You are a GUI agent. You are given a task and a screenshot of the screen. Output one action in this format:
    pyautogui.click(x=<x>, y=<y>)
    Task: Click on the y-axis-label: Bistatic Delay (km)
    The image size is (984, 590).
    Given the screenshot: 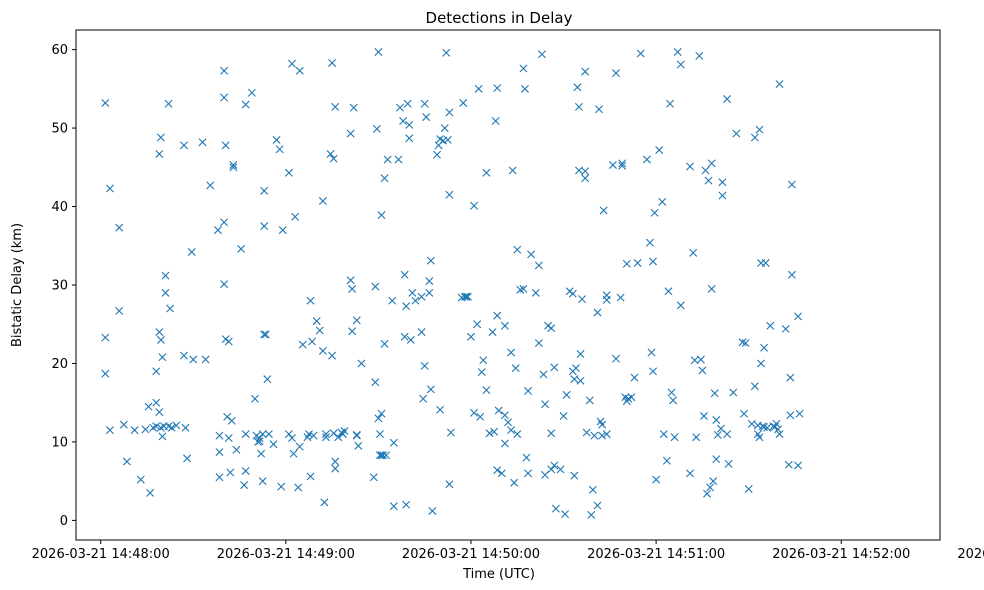 What is the action you would take?
    pyautogui.click(x=17, y=285)
    